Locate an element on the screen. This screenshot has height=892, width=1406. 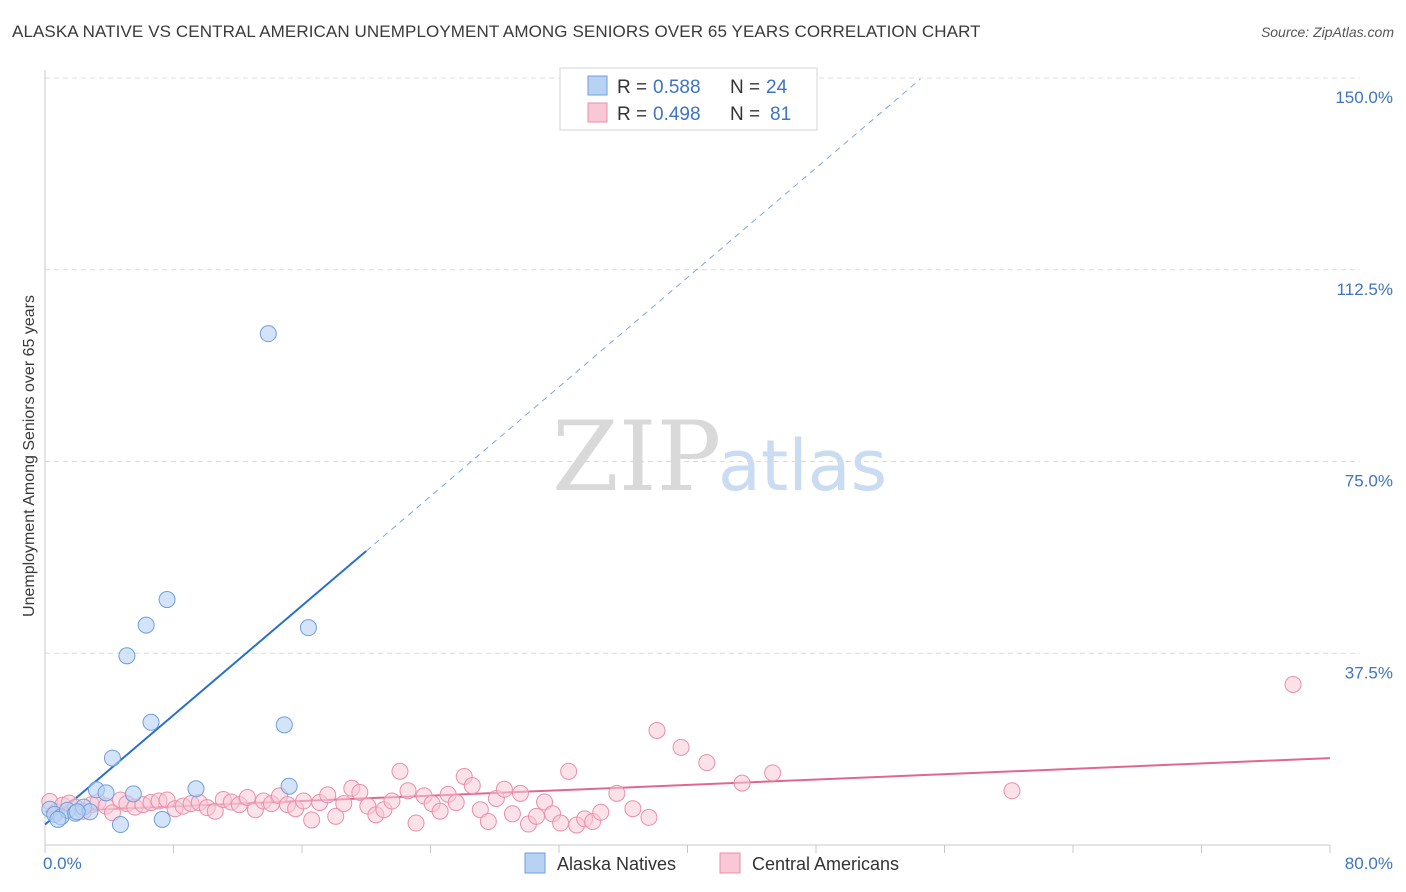
x-tick-label-0: 0.0% is located at coordinates (62, 863).